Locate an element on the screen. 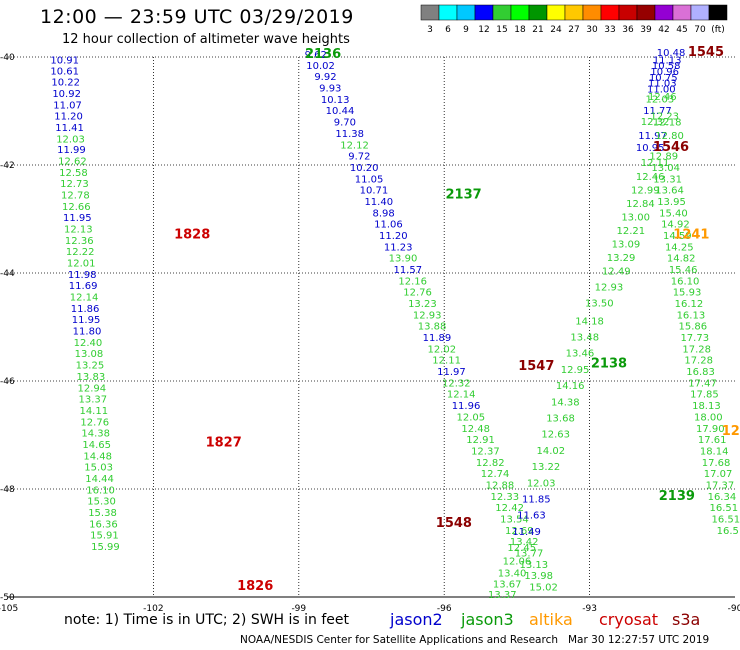  swh-value: 12.63 is located at coordinates (555, 435).